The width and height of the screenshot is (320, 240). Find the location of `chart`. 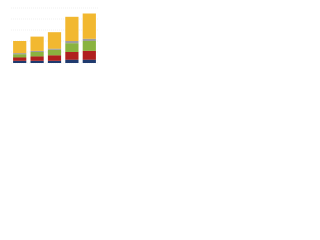

chart is located at coordinates (54, 35).